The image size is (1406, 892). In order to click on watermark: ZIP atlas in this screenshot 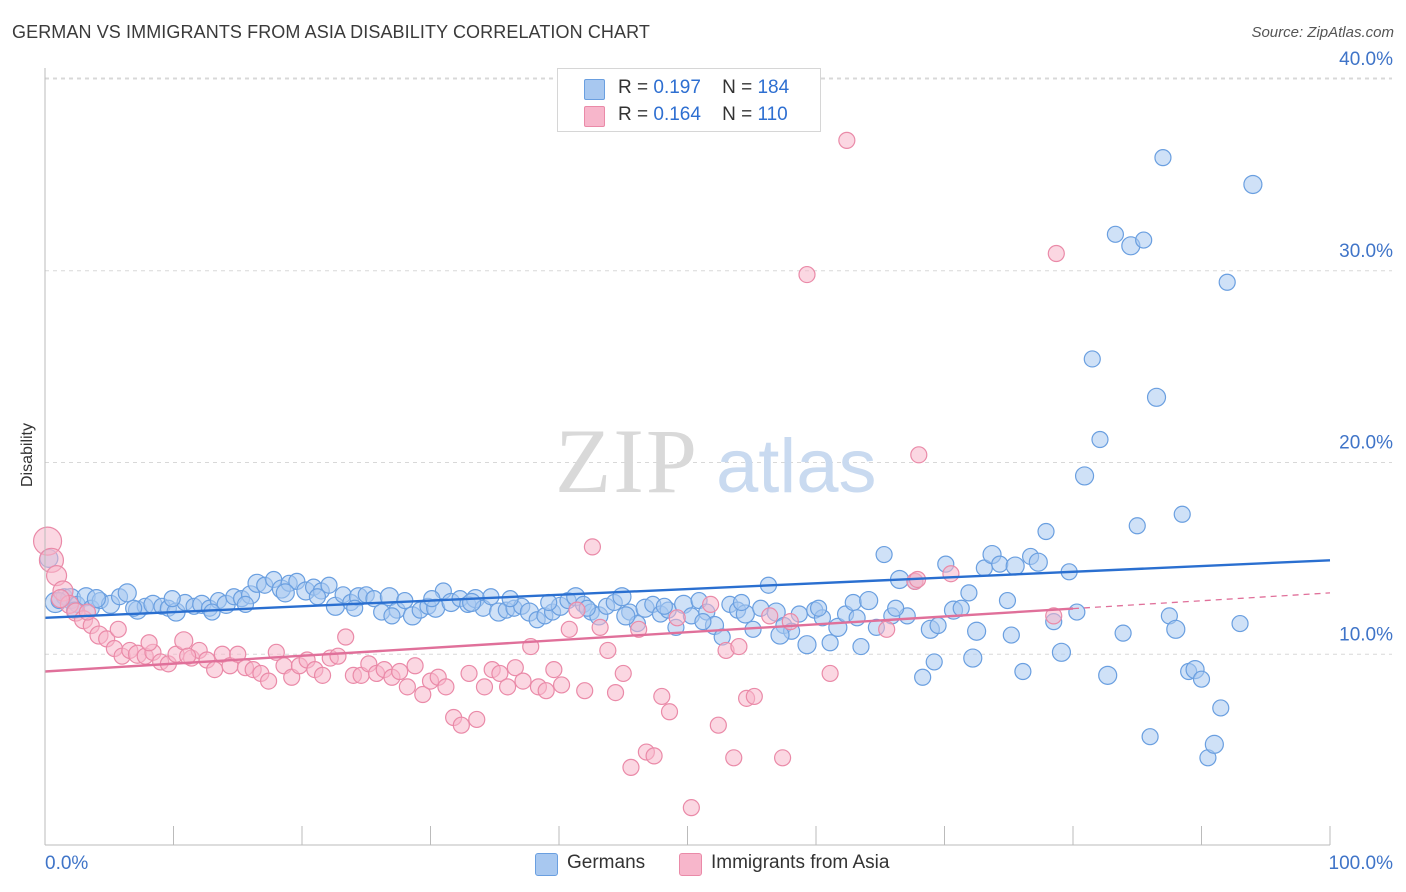, I will do `click(716, 461)`.